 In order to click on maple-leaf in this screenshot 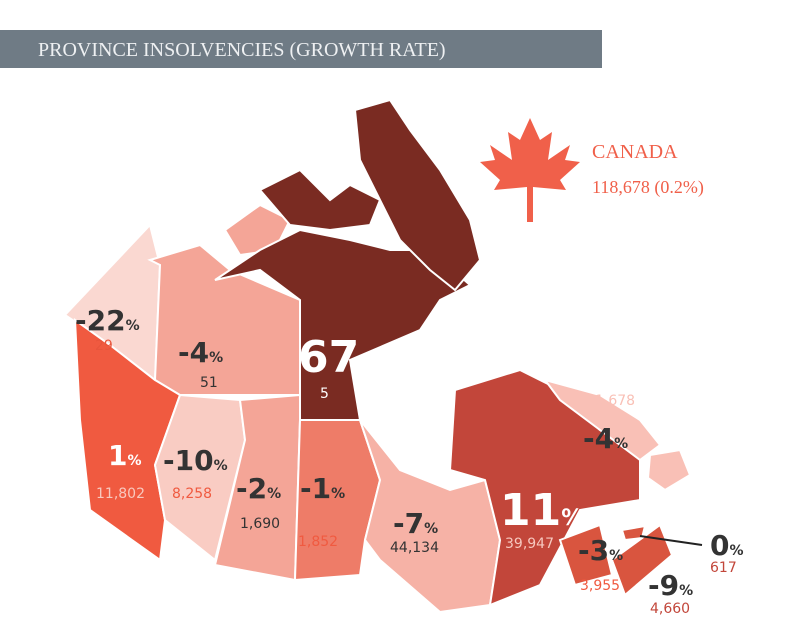, I will do `click(530, 170)`.